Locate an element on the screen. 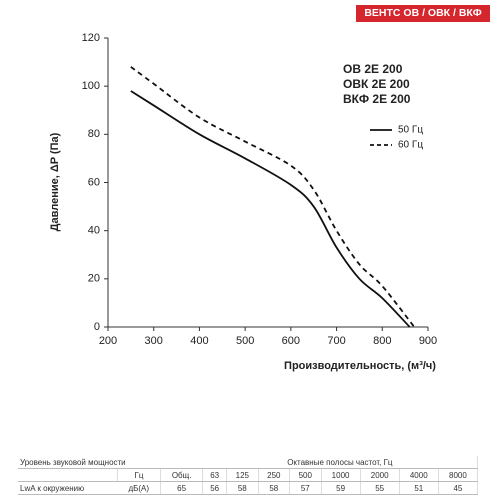 Image resolution: width=500 pixels, height=500 pixels. table-cell: 56 is located at coordinates (215, 488).